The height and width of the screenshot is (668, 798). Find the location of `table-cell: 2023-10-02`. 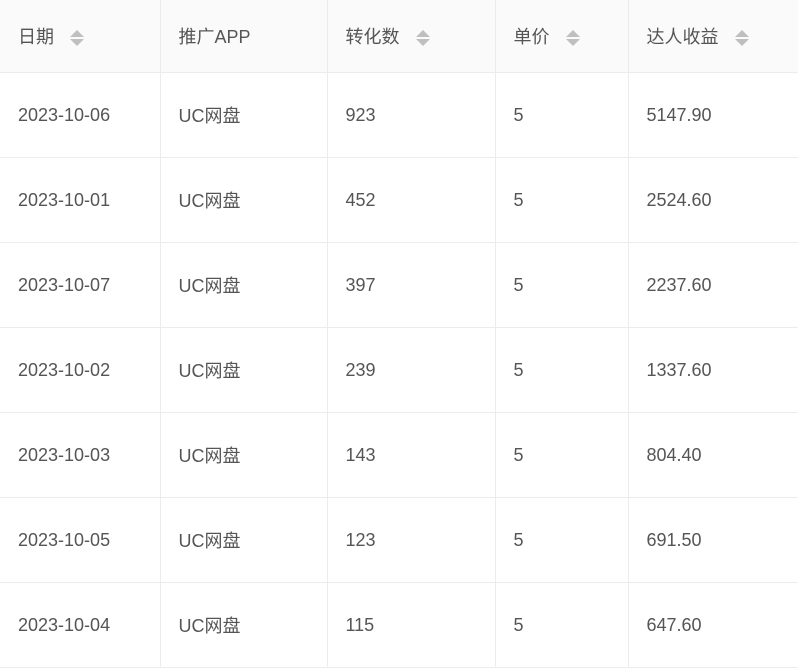

table-cell: 2023-10-02 is located at coordinates (80, 370).